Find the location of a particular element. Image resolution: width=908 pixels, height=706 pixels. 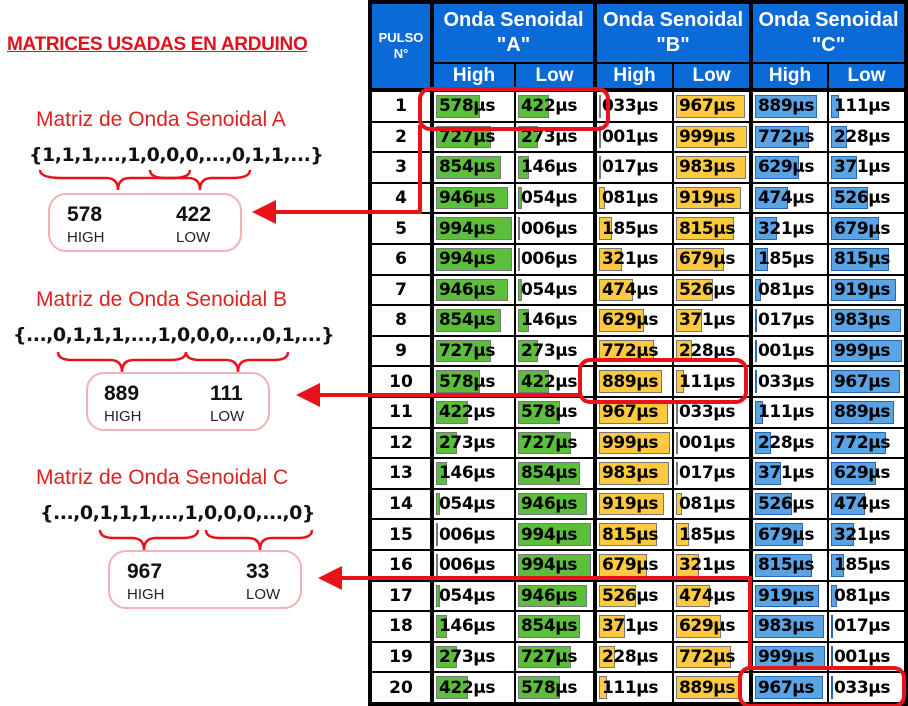

cell-number: 111 is located at coordinates (696, 381).